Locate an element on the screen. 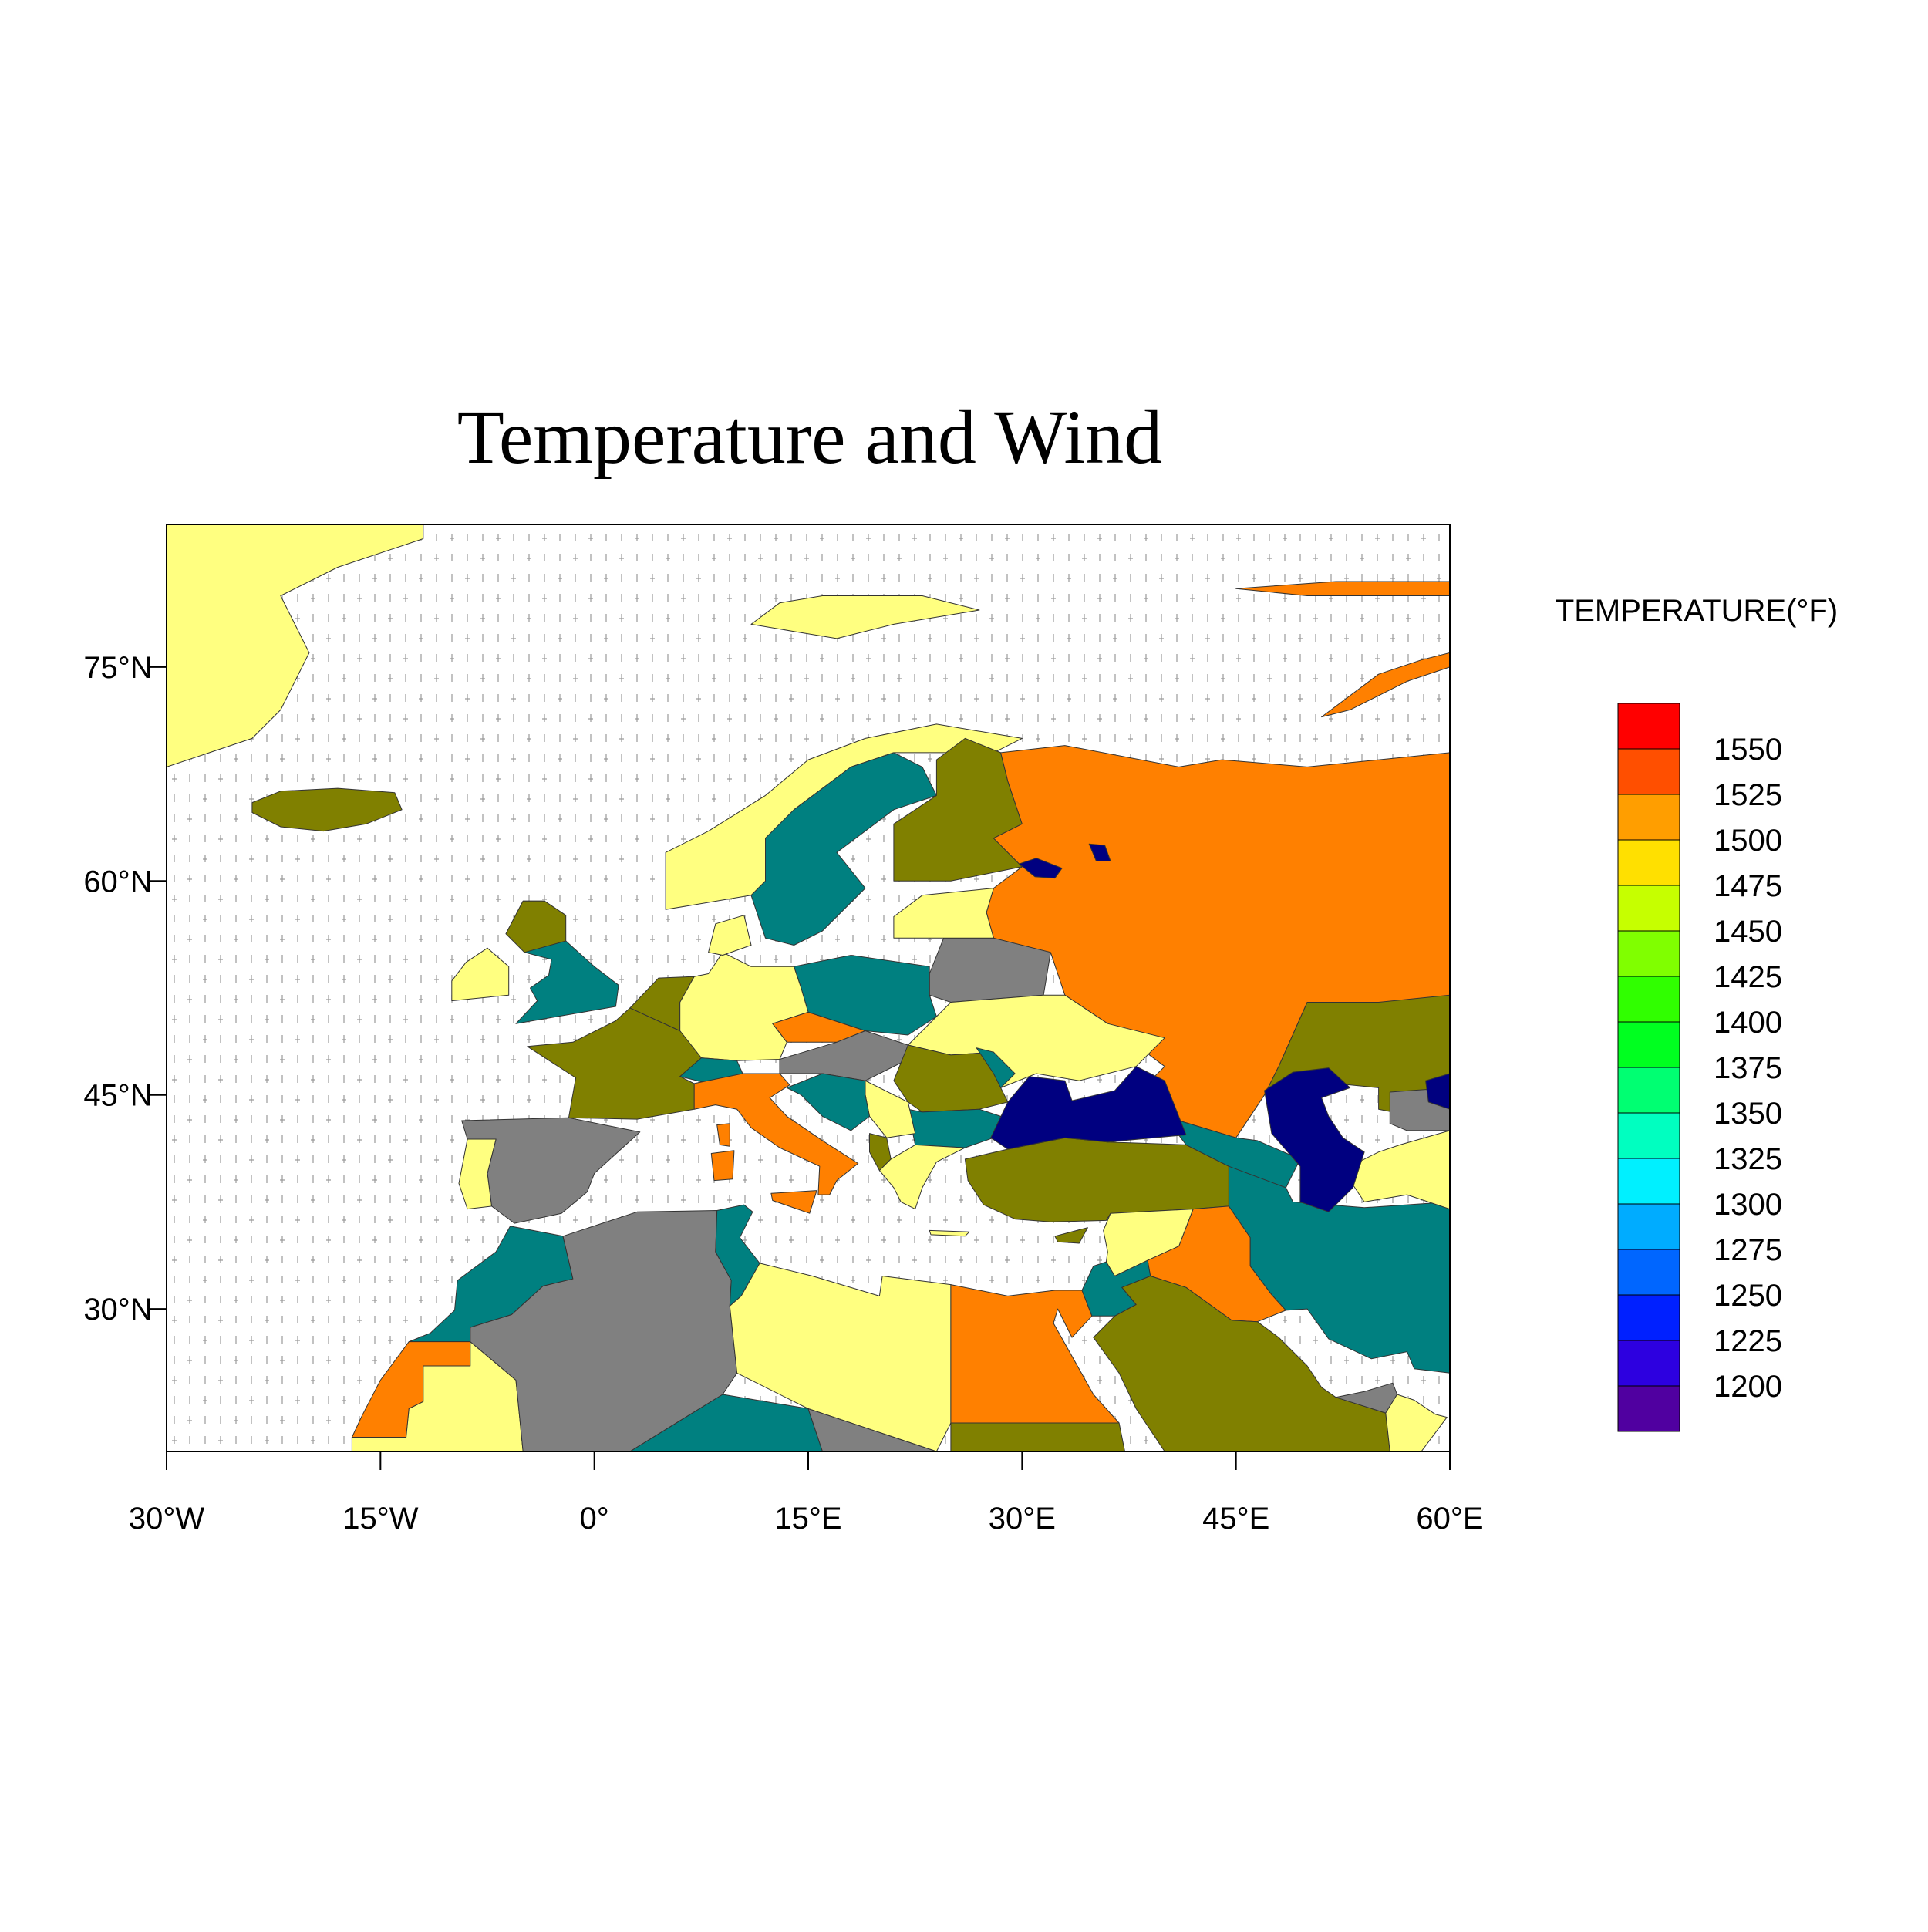 This screenshot has width=1928, height=1932. region-baltics is located at coordinates (943, 913).